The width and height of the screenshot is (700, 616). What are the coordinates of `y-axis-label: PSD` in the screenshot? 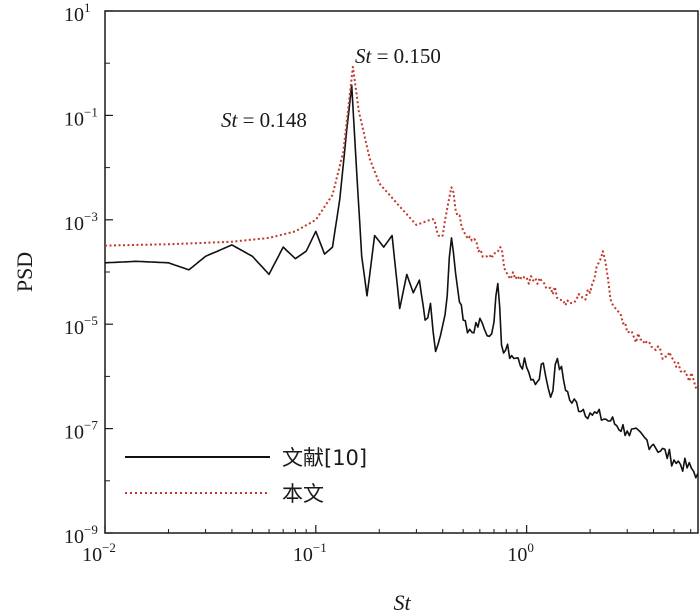 It's located at (24, 272).